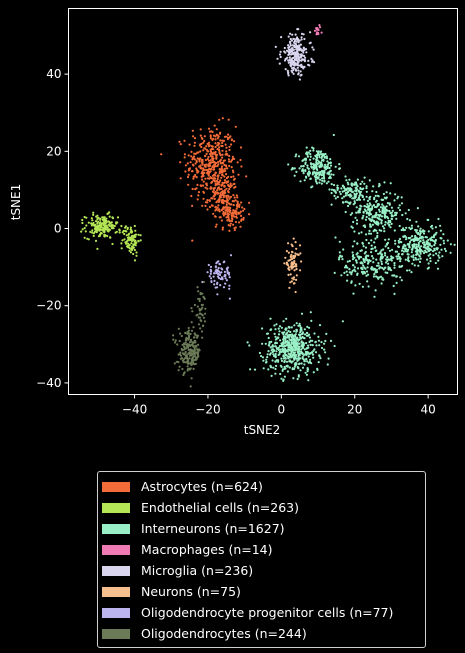 This screenshot has width=465, height=653. Describe the element at coordinates (116, 612) in the screenshot. I see `legend-swatch` at that location.